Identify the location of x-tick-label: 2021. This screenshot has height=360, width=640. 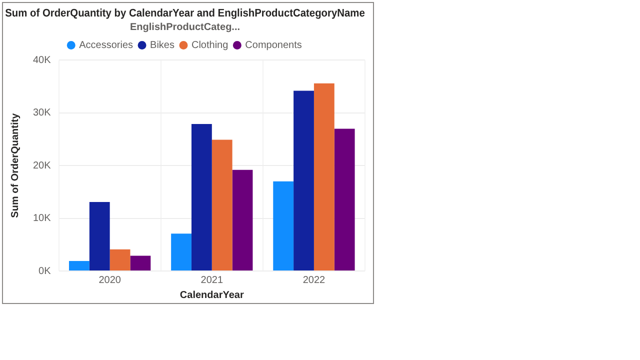
(212, 280).